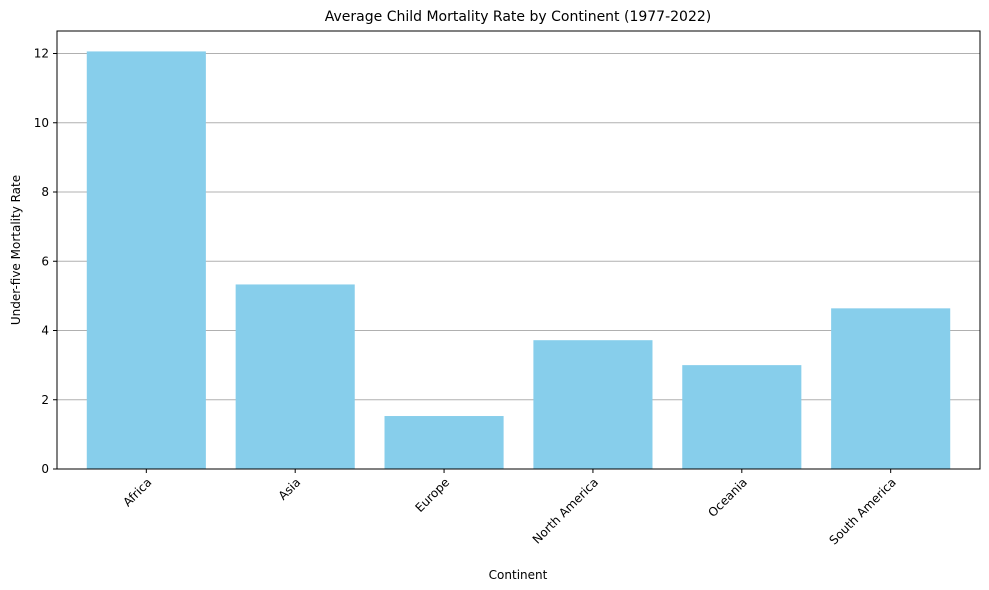 The height and width of the screenshot is (590, 989). Describe the element at coordinates (290, 489) in the screenshot. I see `x-tick-label: Asia` at that location.